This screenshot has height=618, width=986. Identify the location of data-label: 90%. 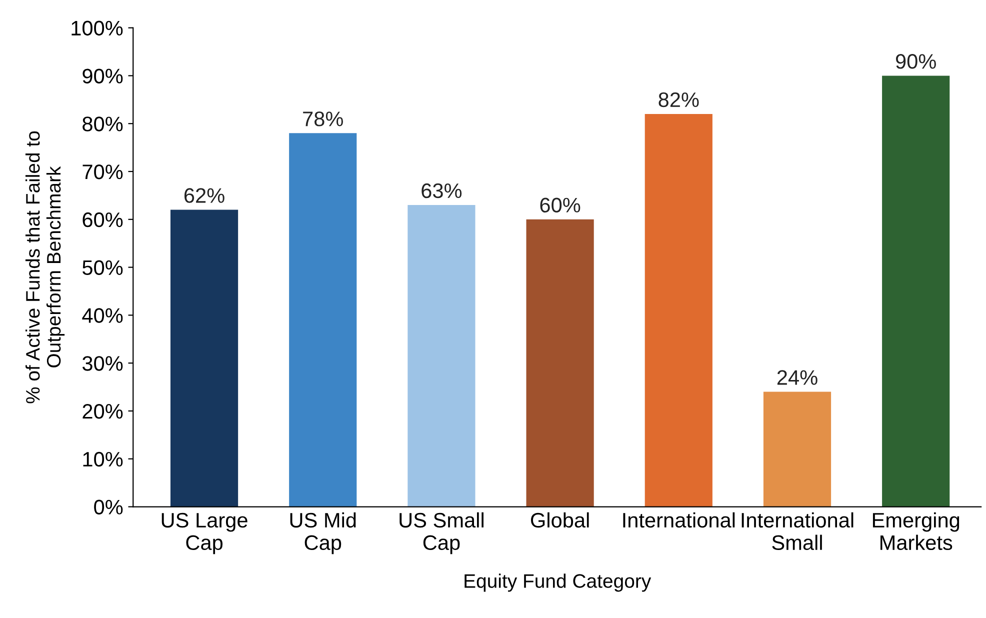
(916, 61).